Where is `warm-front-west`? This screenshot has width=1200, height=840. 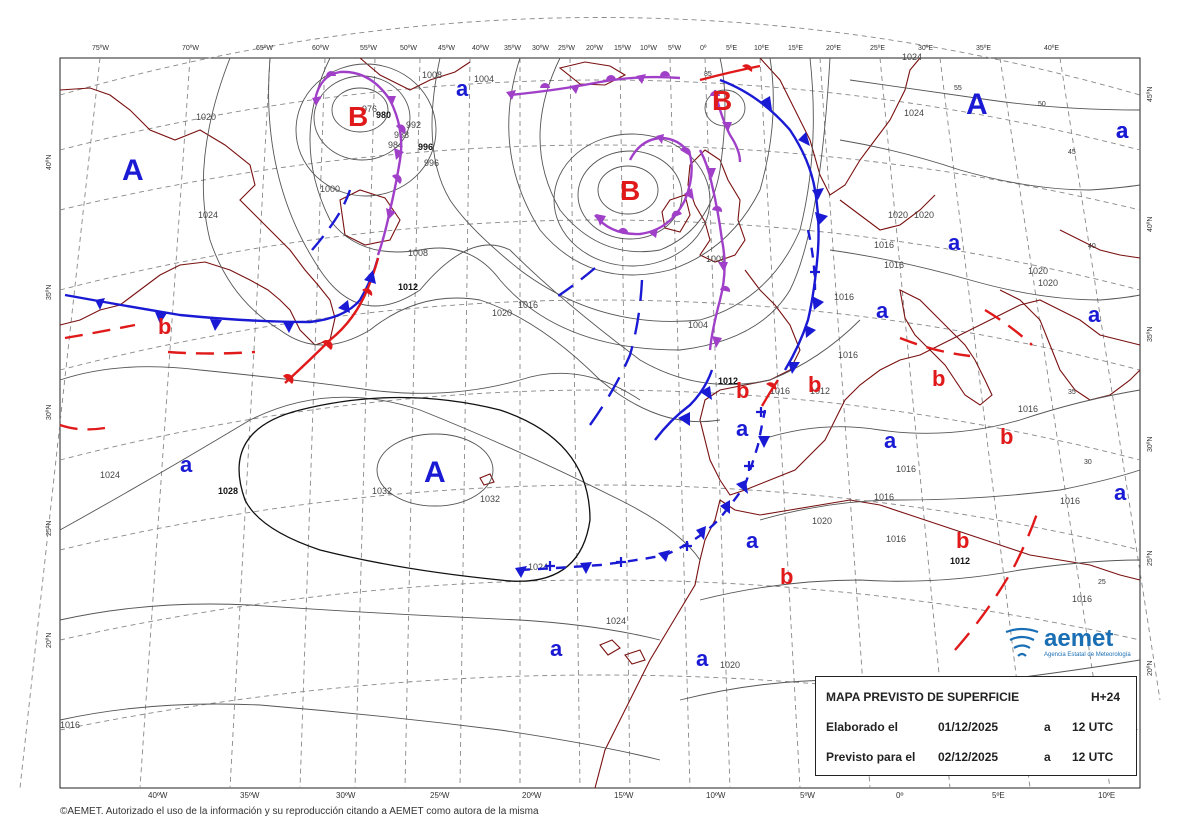
warm-front-west is located at coordinates (332, 320).